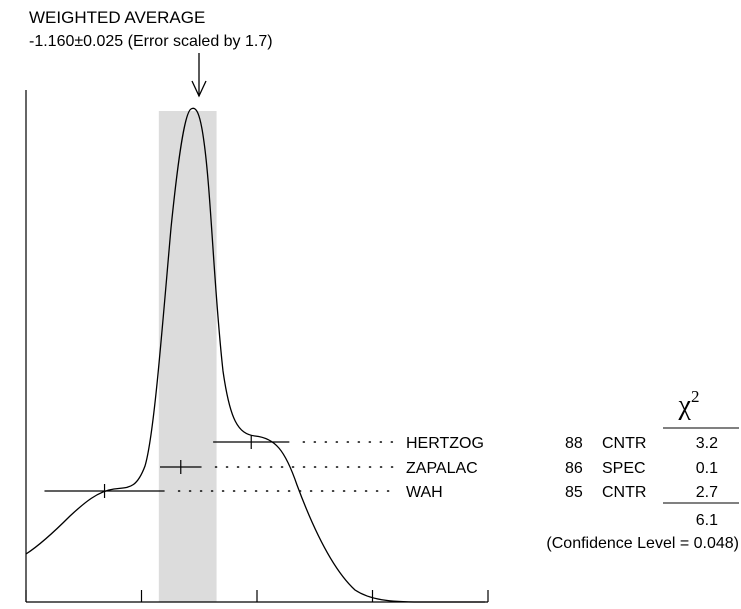  What do you see at coordinates (117, 17) in the screenshot?
I see `chart-title: WEIGHTED AVERAGE` at bounding box center [117, 17].